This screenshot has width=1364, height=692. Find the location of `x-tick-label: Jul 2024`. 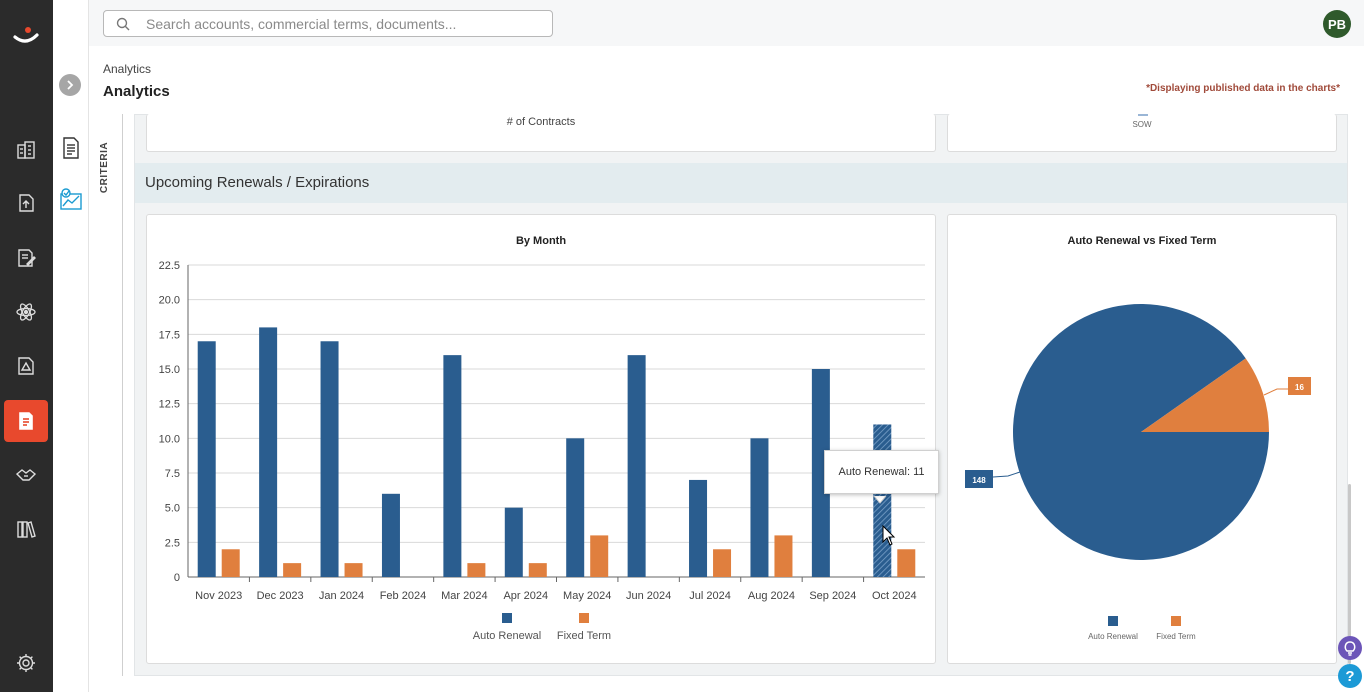

x-tick-label: Jul 2024 is located at coordinates (710, 596).